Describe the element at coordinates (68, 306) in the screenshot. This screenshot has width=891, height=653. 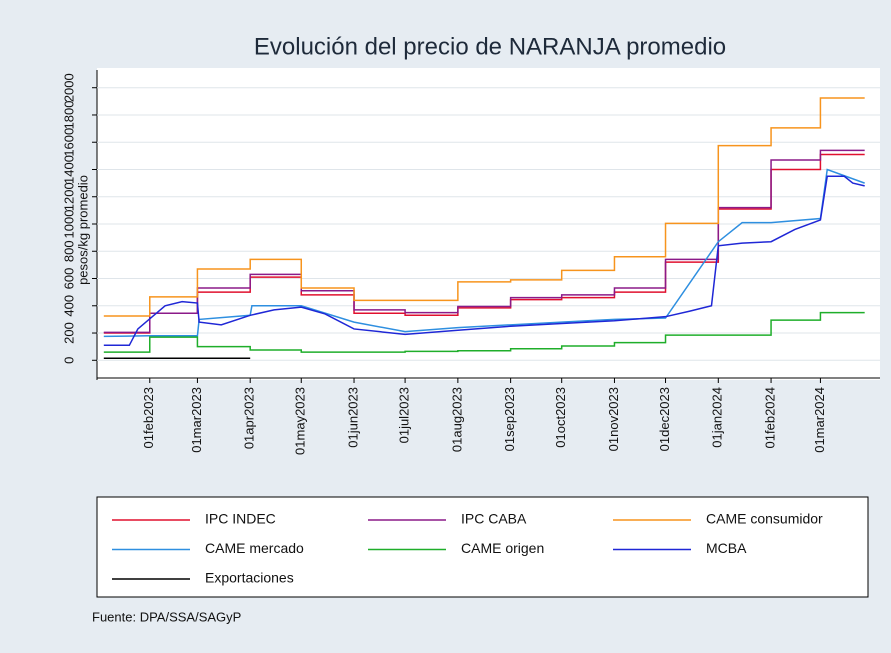
I see `y-tick-label: 400` at that location.